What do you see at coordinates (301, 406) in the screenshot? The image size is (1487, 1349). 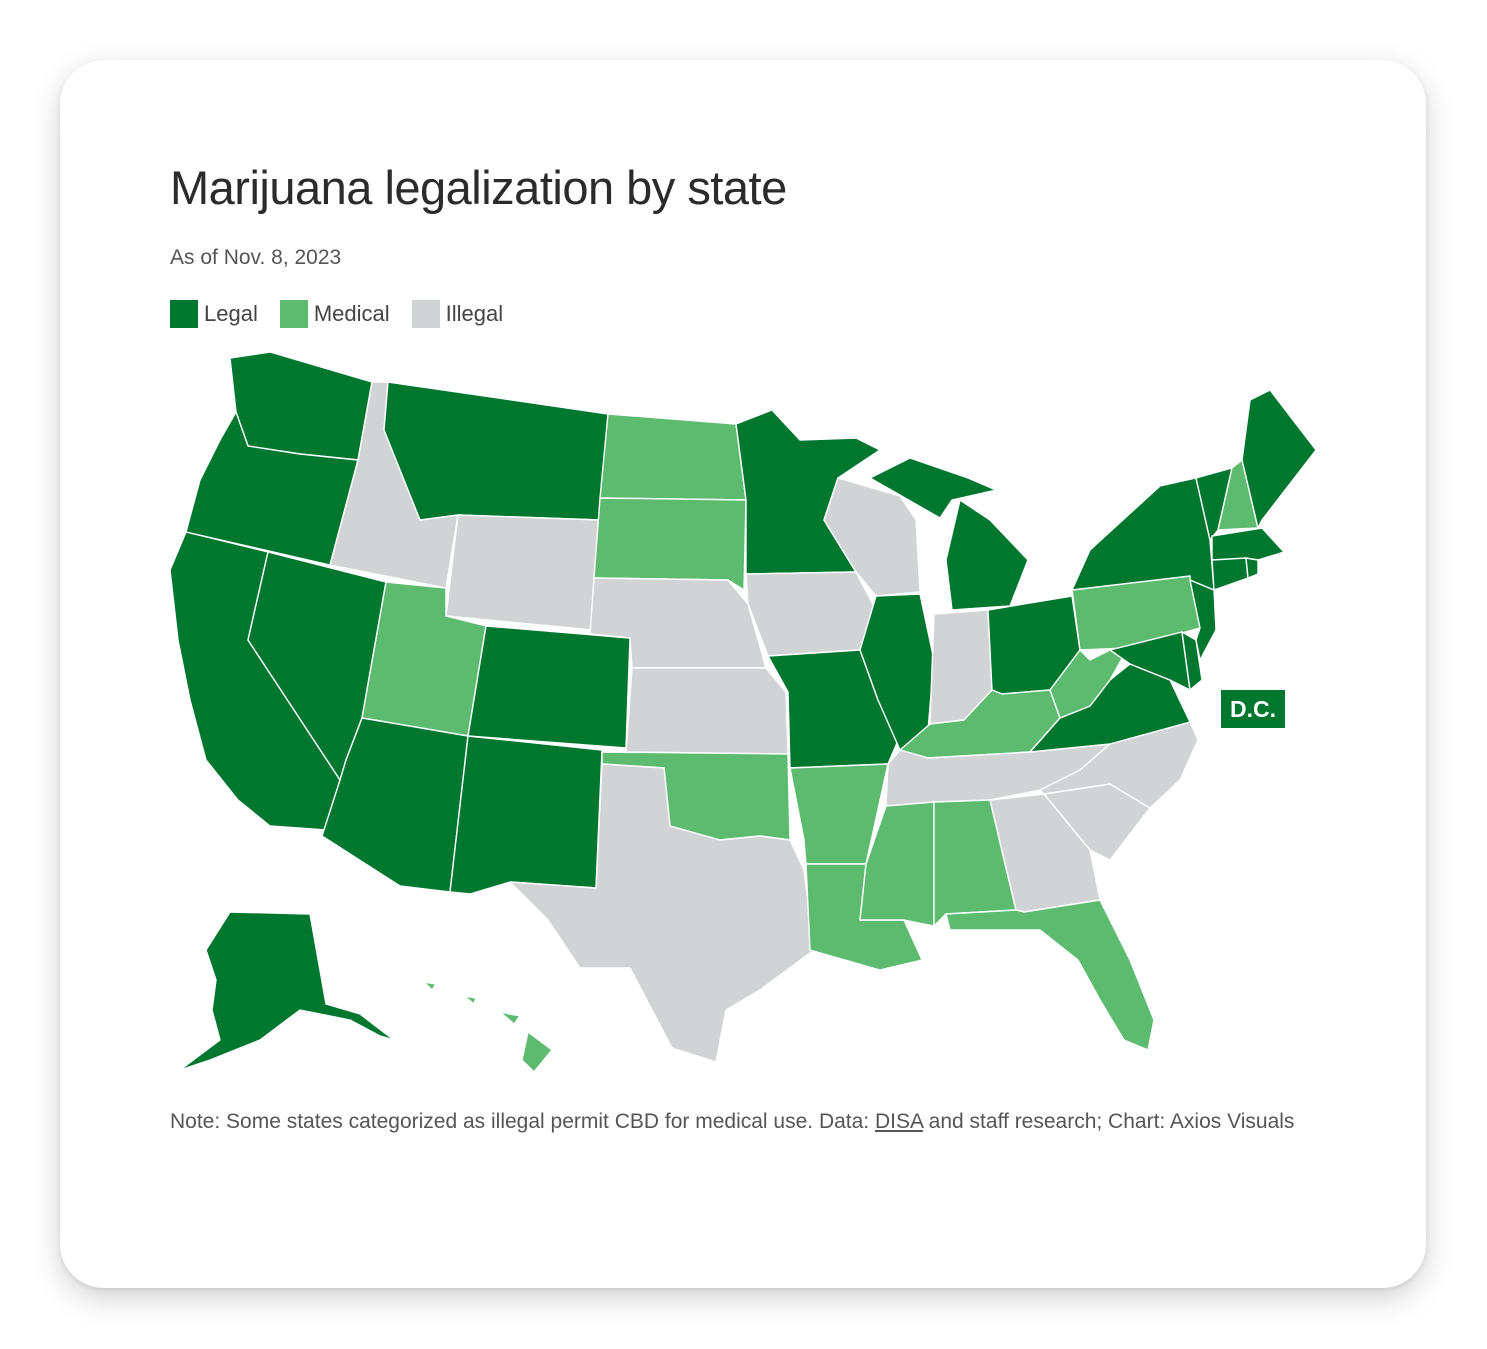 I see `state-washington` at bounding box center [301, 406].